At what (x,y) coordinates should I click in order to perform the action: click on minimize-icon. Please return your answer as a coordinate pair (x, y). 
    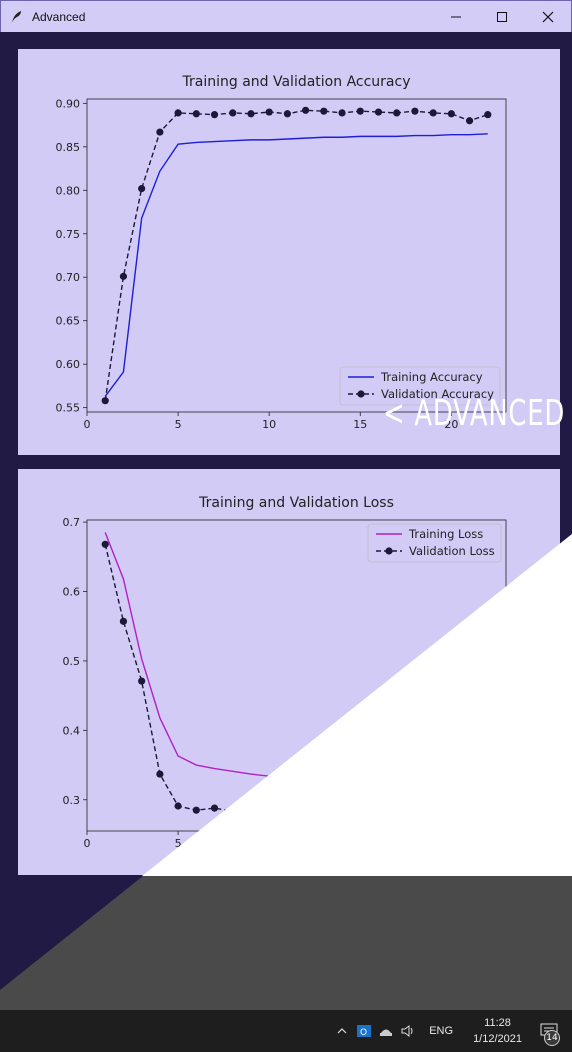
    Looking at the image, I should click on (456, 16).